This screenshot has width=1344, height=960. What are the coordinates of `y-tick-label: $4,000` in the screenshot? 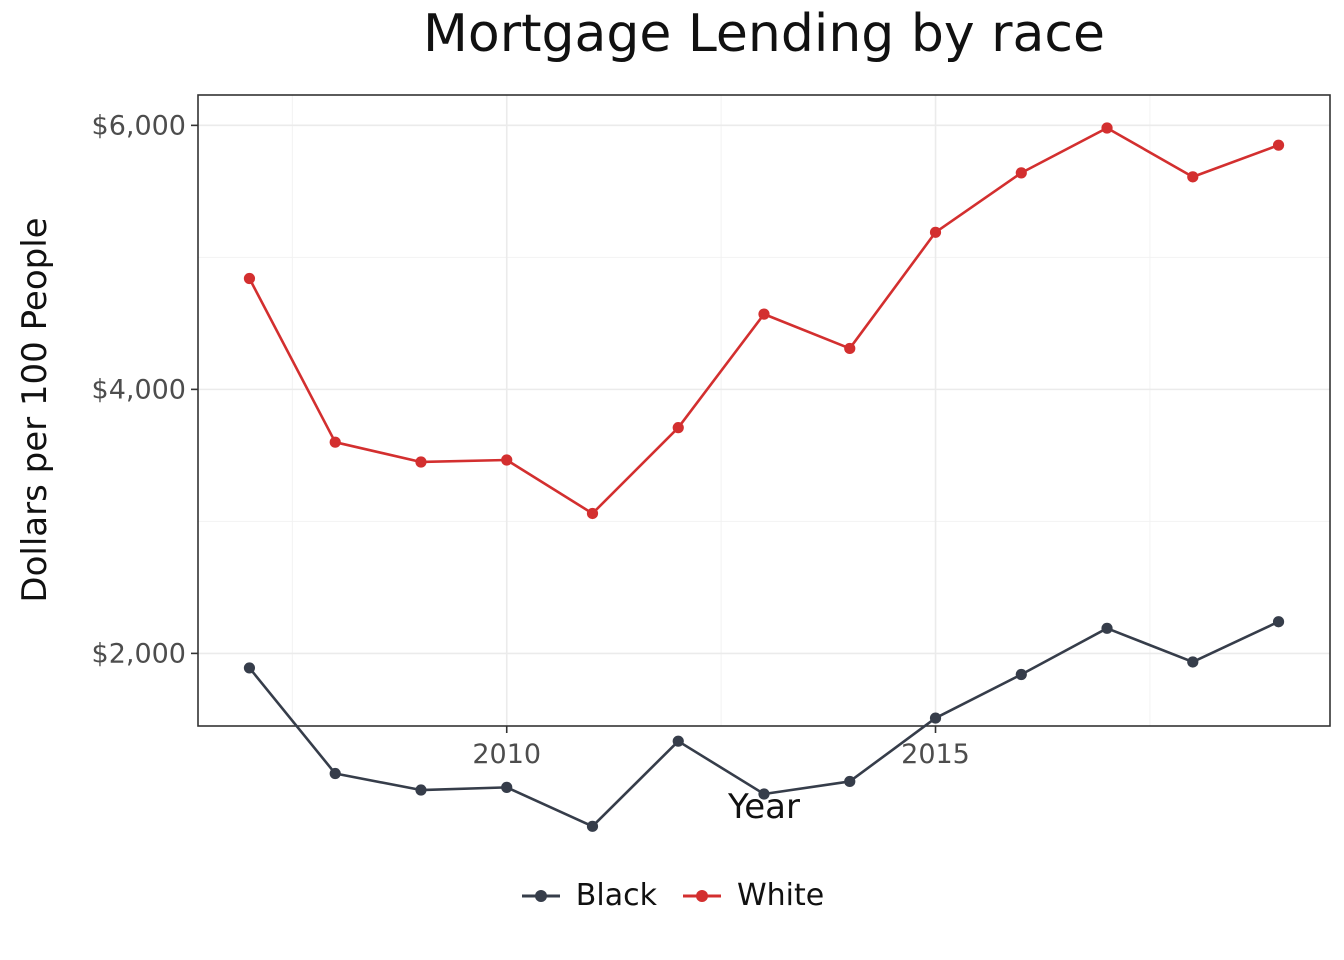 It's located at (139, 389).